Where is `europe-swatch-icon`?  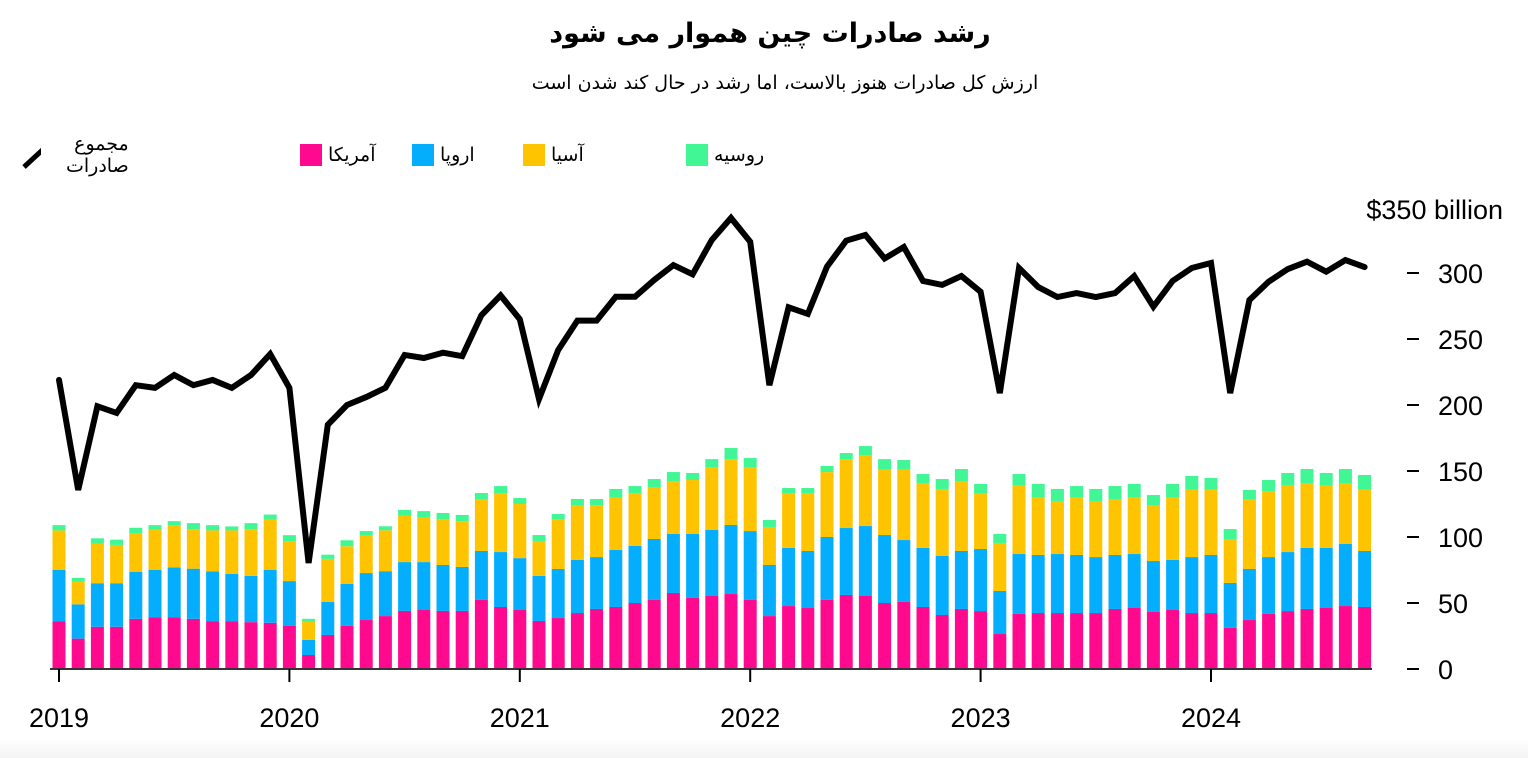
europe-swatch-icon is located at coordinates (423, 155).